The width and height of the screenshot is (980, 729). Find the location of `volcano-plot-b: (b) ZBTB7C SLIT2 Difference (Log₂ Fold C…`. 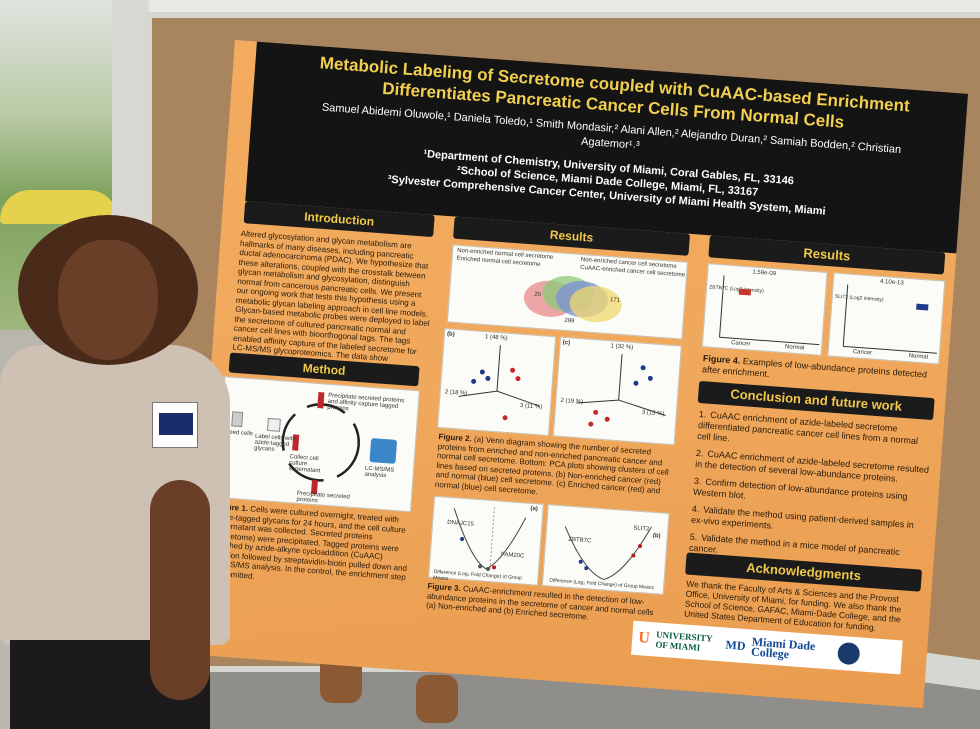

volcano-plot-b: (b) ZBTB7C SLIT2 Difference (Log₂ Fold C… is located at coordinates (605, 549).